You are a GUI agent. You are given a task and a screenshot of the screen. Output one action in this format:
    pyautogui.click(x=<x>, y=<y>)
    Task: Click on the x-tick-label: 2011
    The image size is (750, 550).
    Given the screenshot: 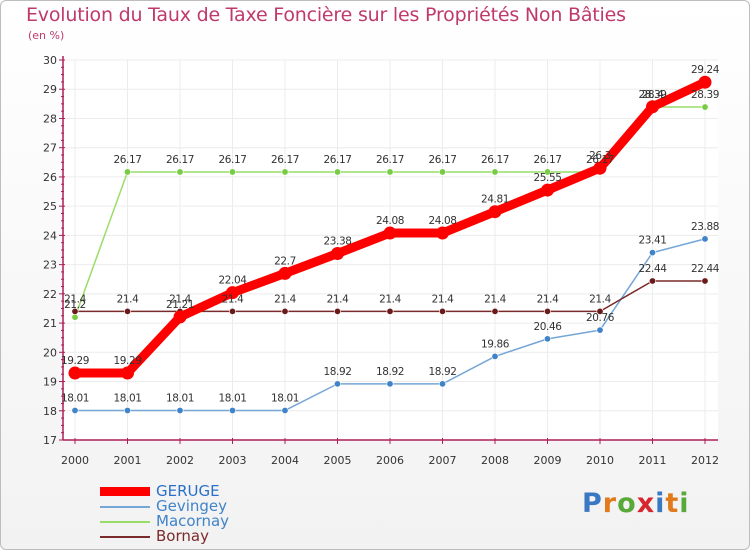 What is the action you would take?
    pyautogui.click(x=653, y=460)
    